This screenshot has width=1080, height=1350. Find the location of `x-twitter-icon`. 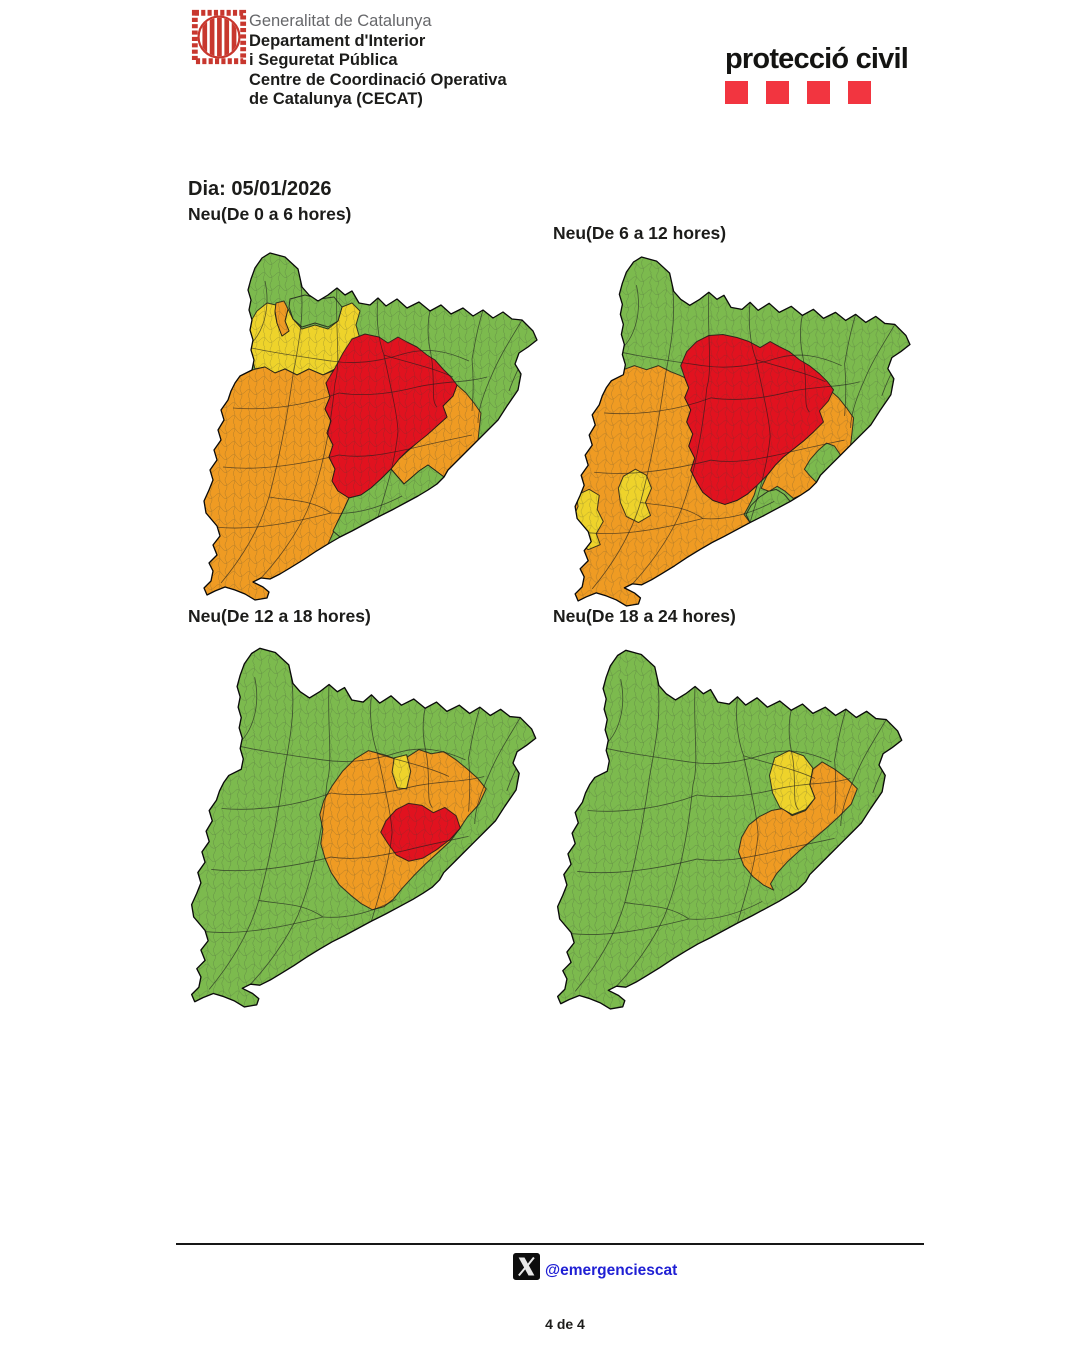

x-twitter-icon is located at coordinates (526, 1266).